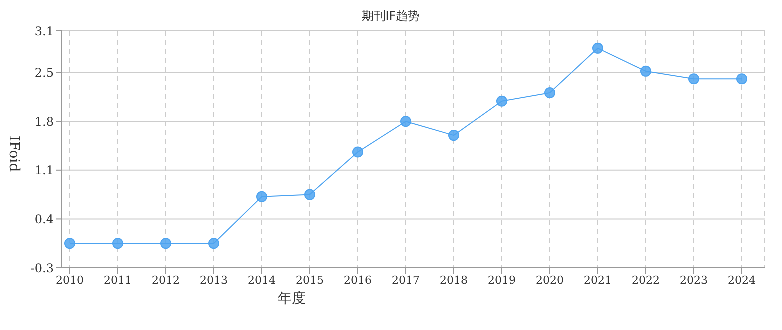 Image resolution: width=782 pixels, height=330 pixels. Describe the element at coordinates (646, 280) in the screenshot. I see `x-tick-label: 2022` at that location.